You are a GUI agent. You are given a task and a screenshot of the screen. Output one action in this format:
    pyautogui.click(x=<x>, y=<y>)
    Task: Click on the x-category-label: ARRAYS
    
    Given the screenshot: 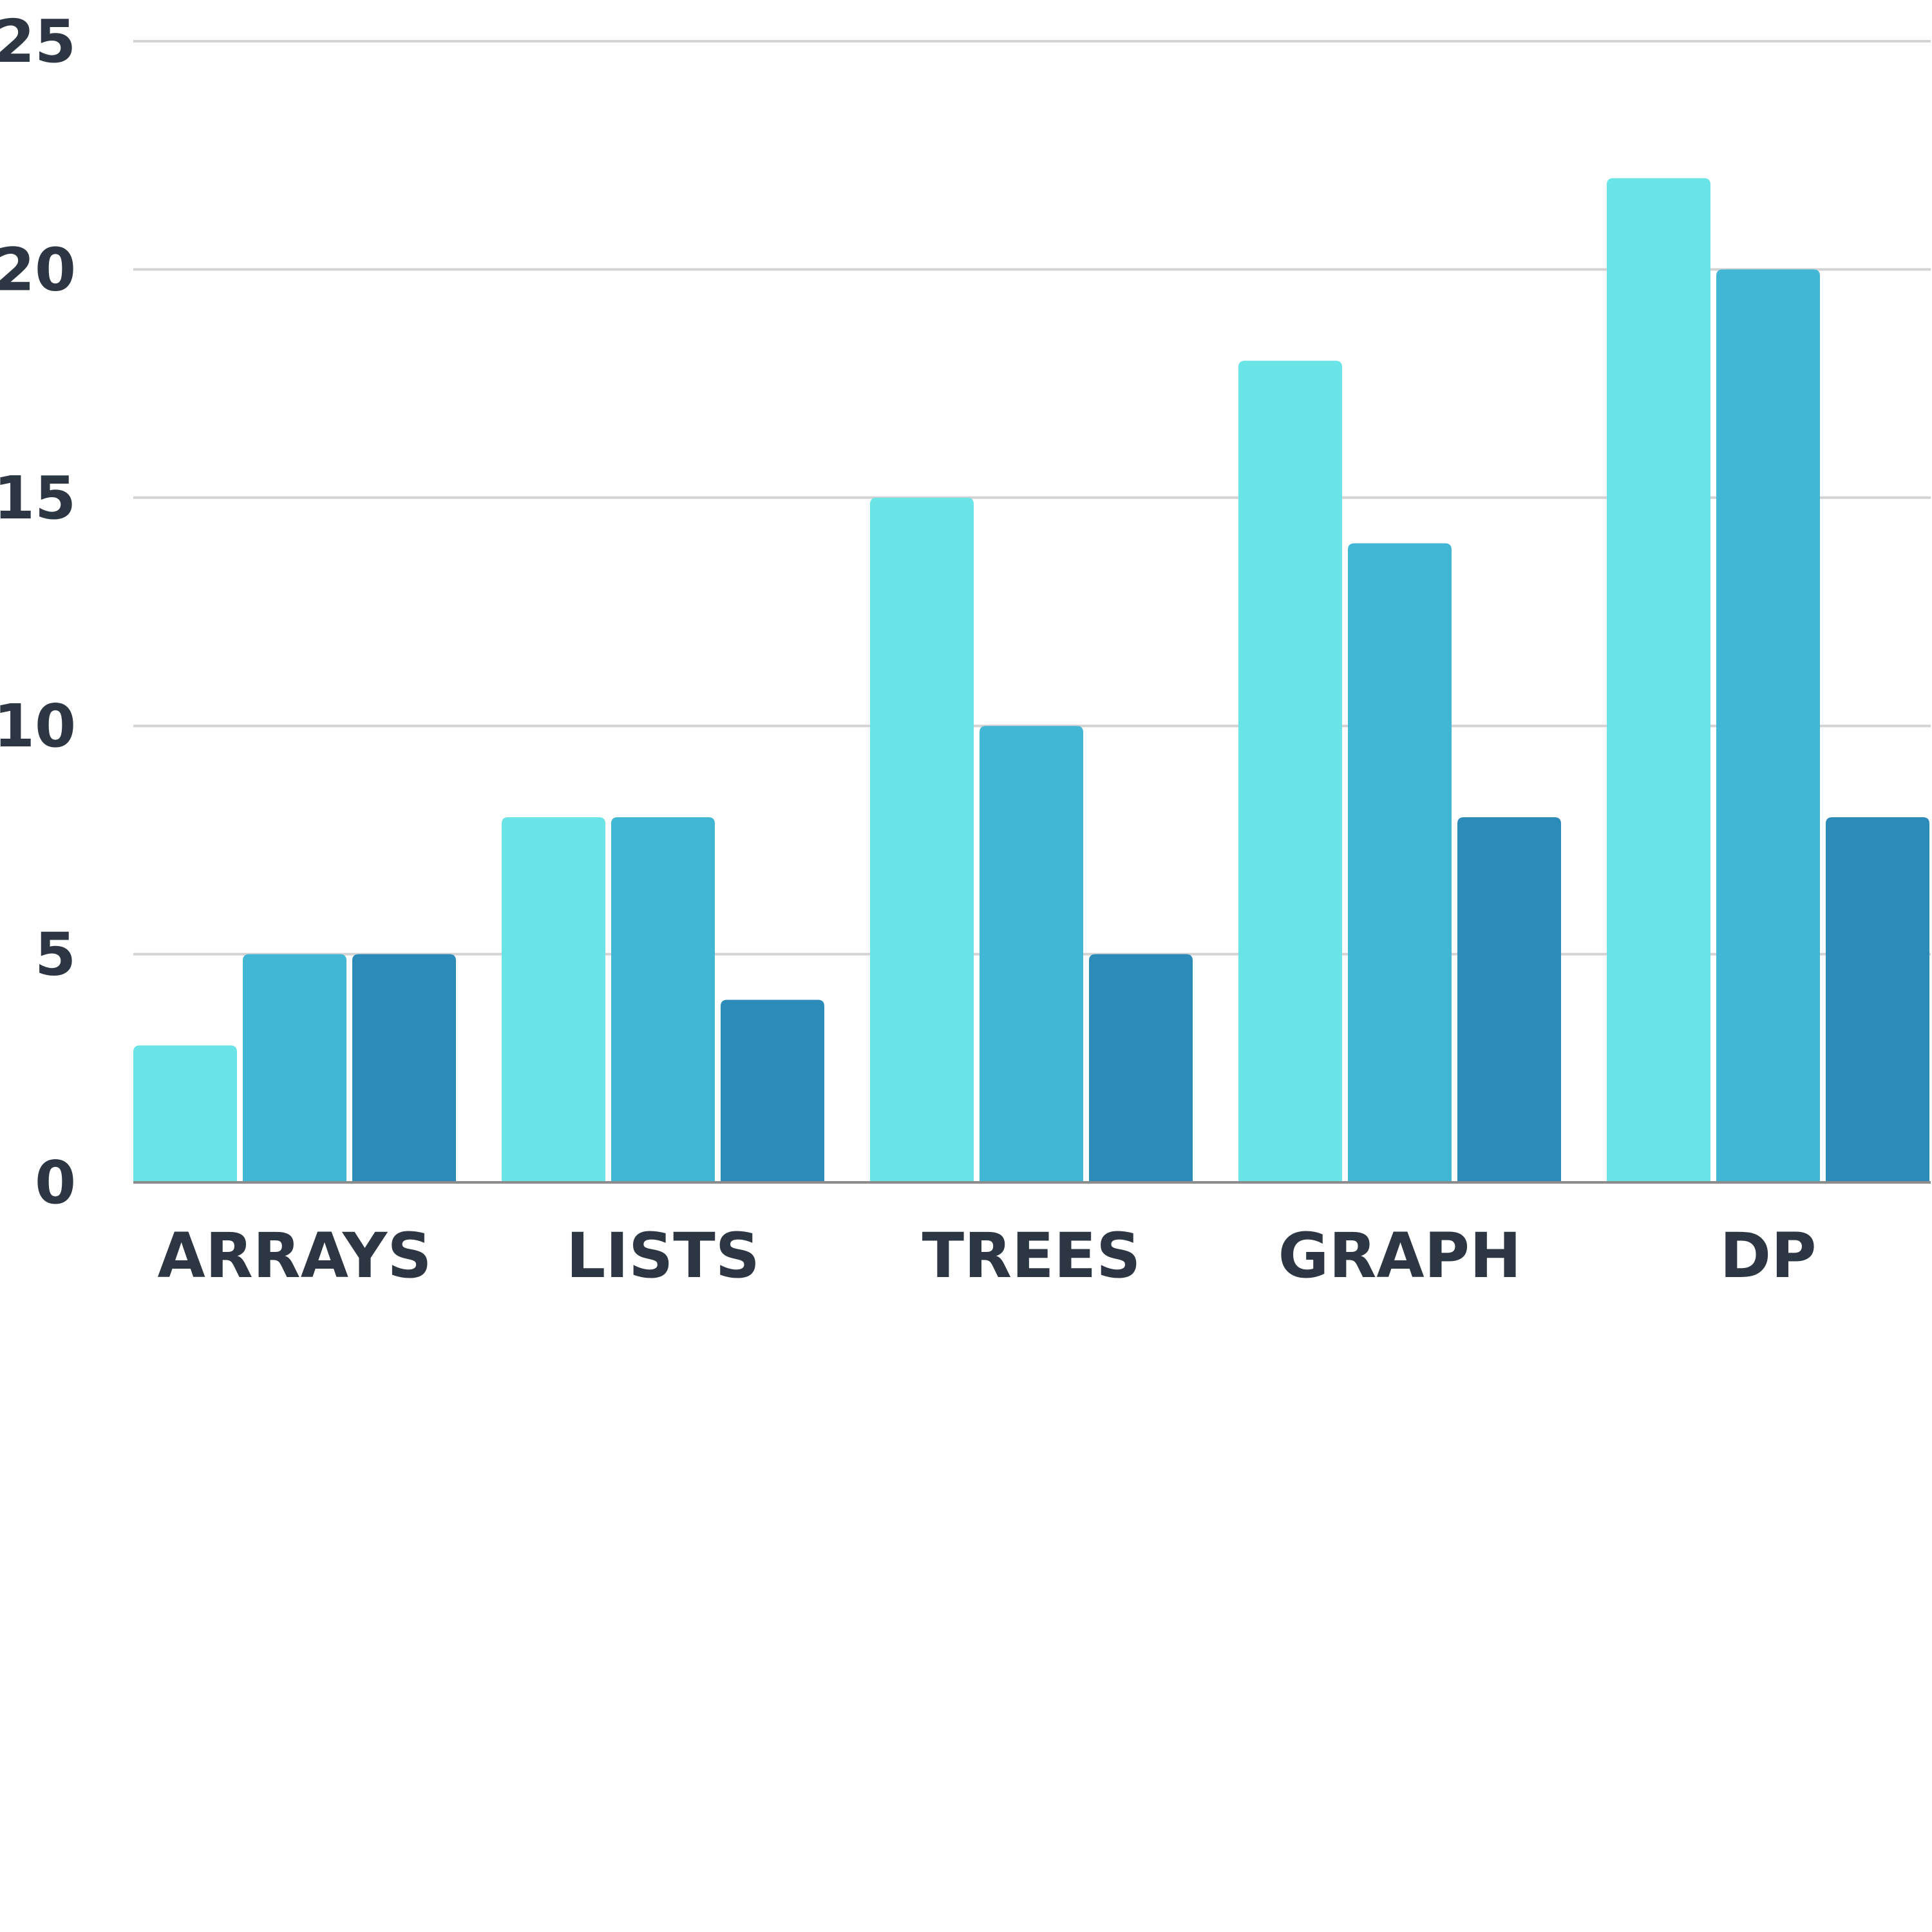 What is the action you would take?
    pyautogui.click(x=295, y=1256)
    